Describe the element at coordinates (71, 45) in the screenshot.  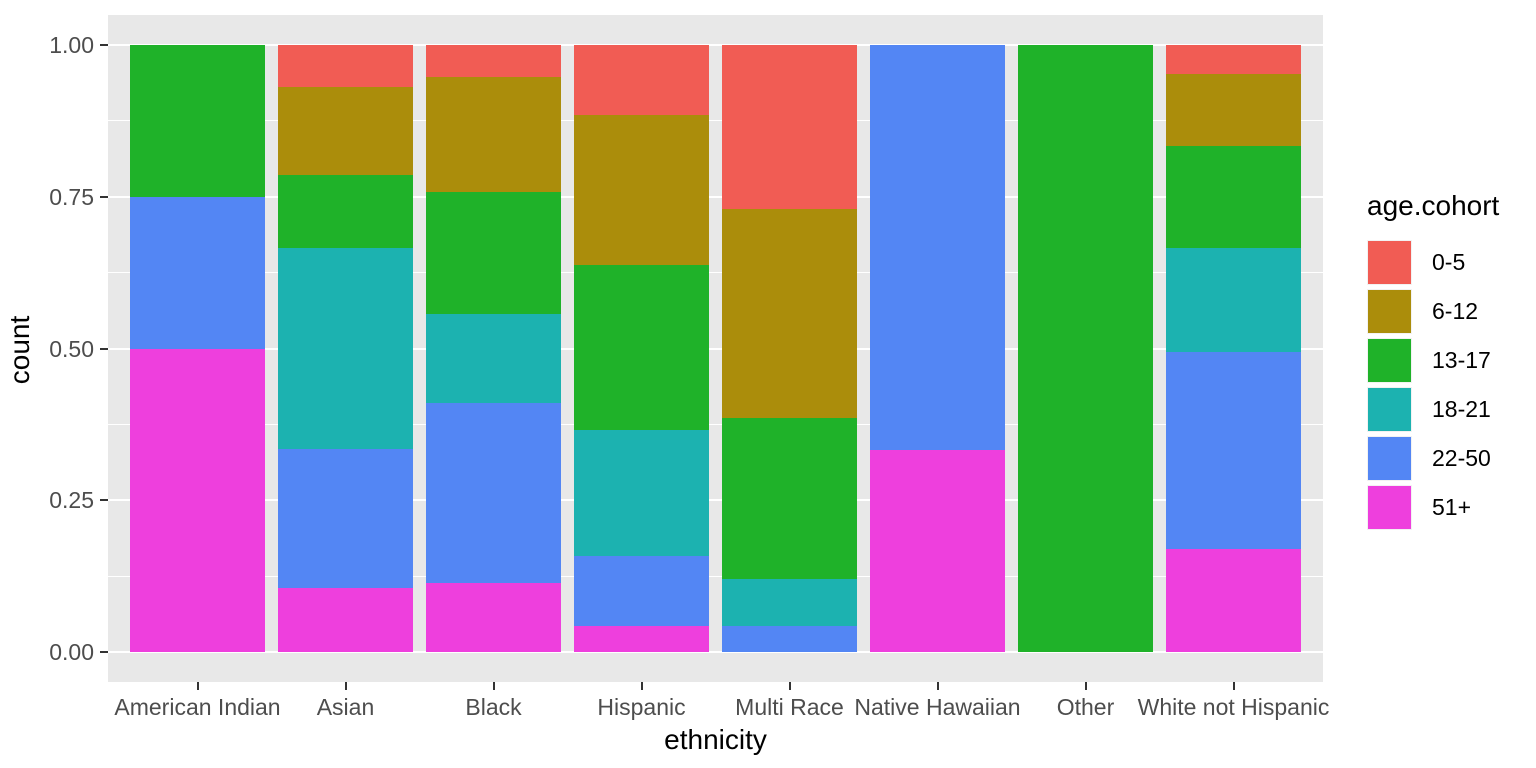
I see `y-tick-label: 1.00` at that location.